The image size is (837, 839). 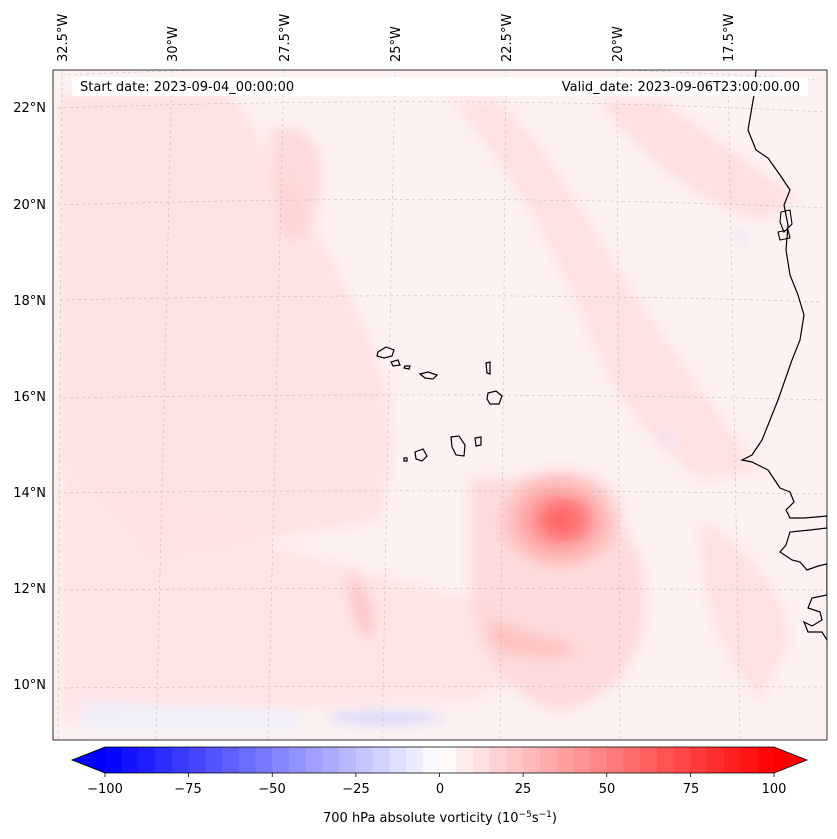 I want to click on lat-label: 10°N, so click(x=29, y=685).